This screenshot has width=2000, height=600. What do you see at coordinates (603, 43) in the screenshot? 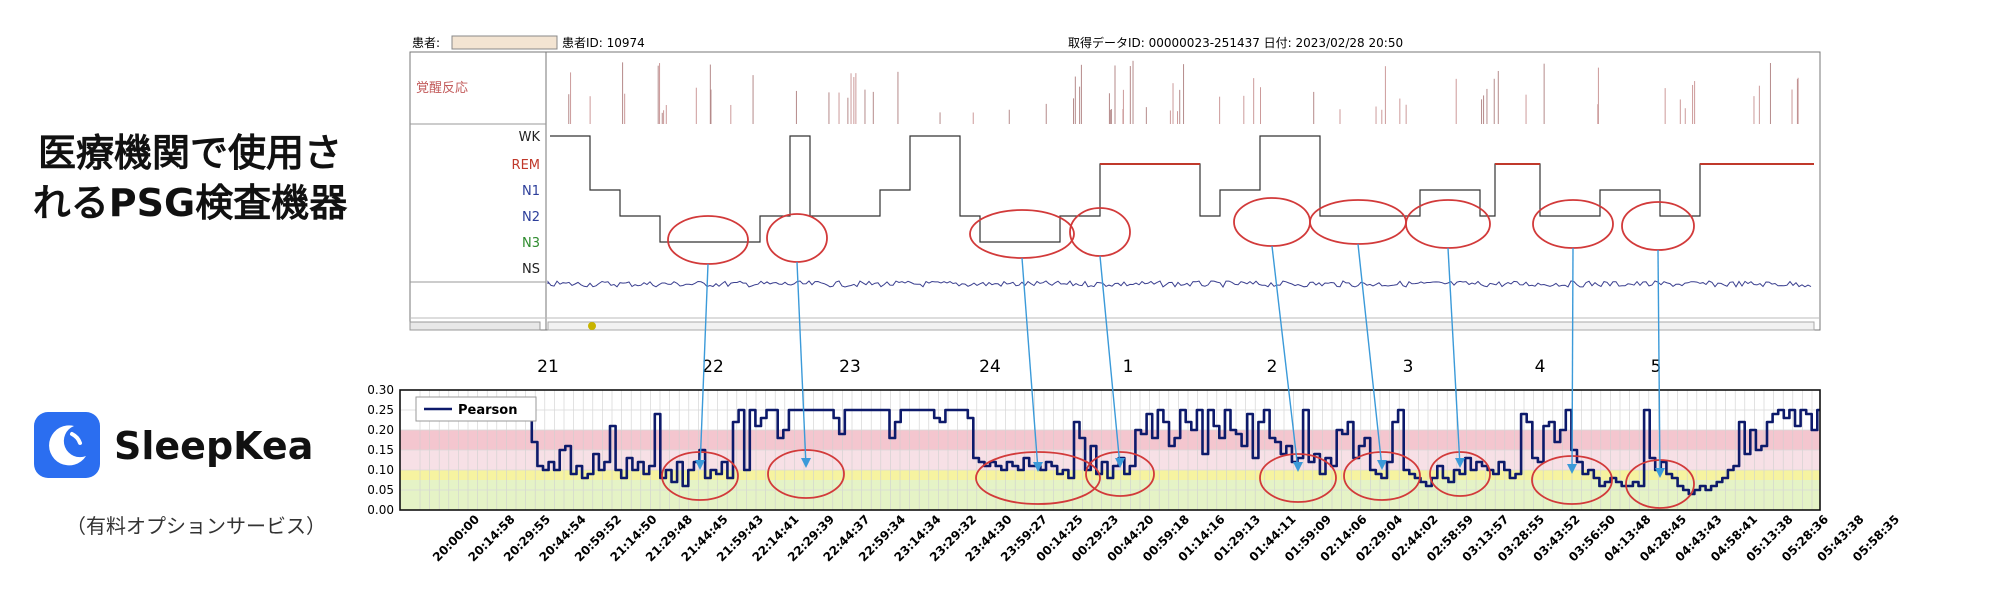
I see `patient-id: 患者ID: 10974` at bounding box center [603, 43].